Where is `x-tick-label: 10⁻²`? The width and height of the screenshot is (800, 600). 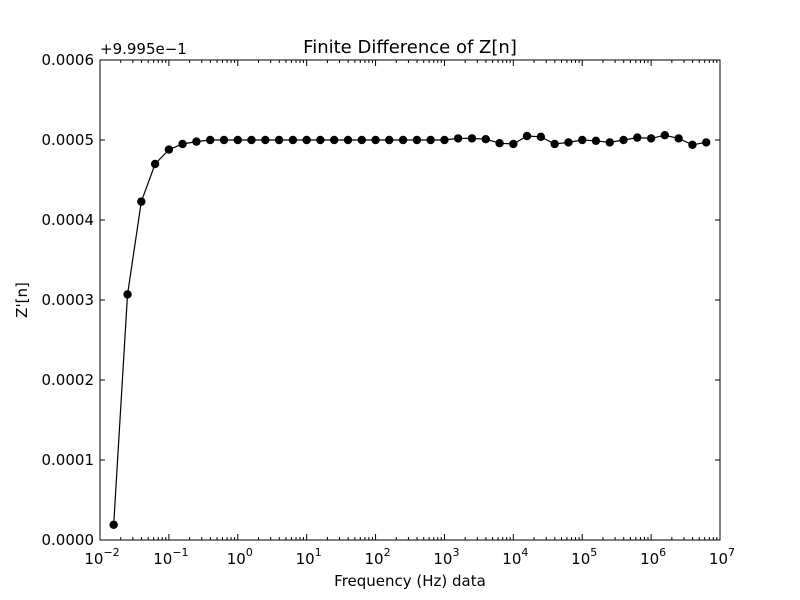 x-tick-label: 10⁻² is located at coordinates (101, 557).